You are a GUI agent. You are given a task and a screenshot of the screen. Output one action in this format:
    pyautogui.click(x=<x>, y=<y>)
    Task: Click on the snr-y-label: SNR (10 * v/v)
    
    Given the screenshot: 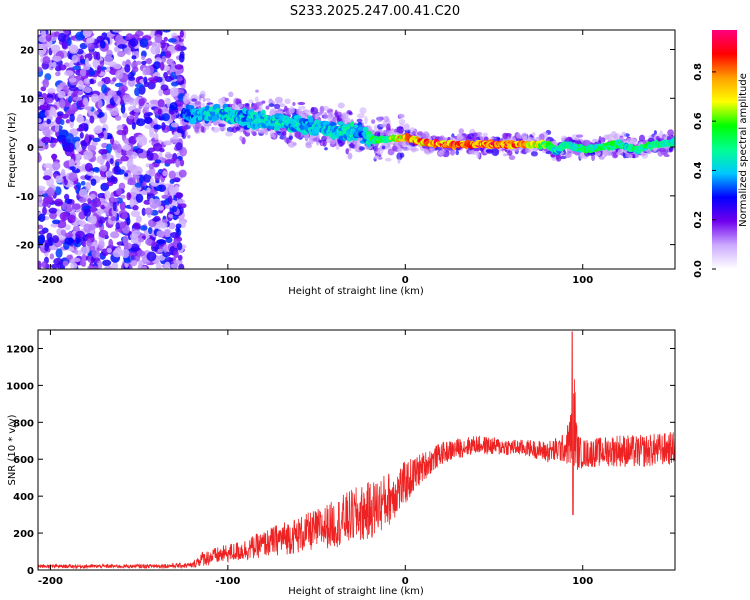 What is the action you would take?
    pyautogui.click(x=12, y=449)
    